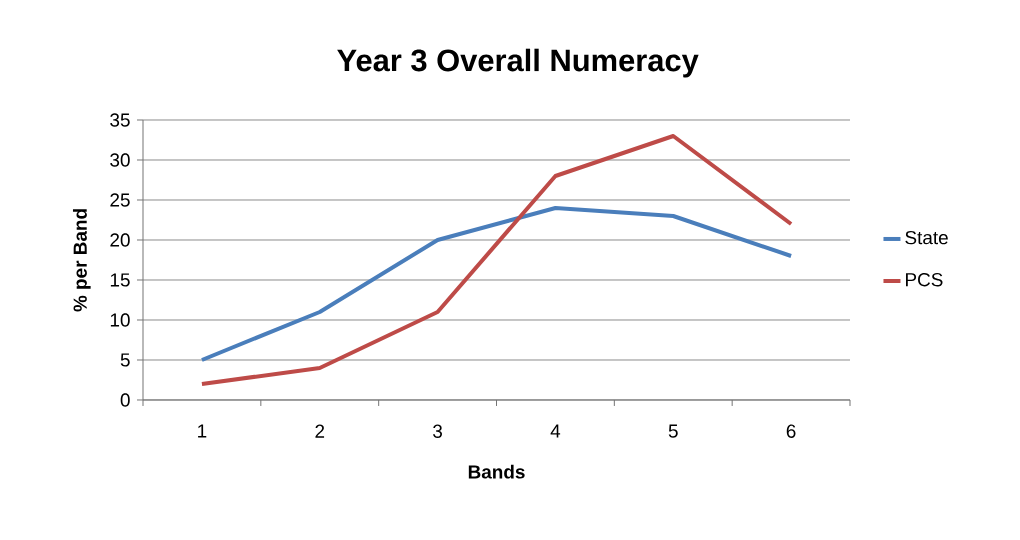 The height and width of the screenshot is (540, 1020). Describe the element at coordinates (120, 120) in the screenshot. I see `y-tick-label: 35` at that location.